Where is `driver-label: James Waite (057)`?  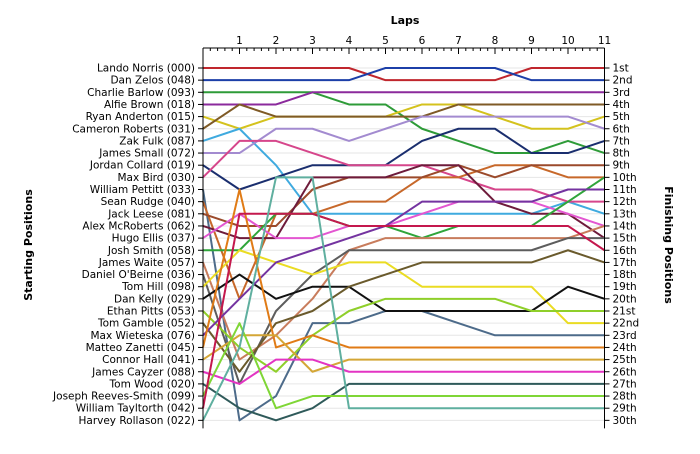 driver-label: James Waite (057) is located at coordinates (146, 263).